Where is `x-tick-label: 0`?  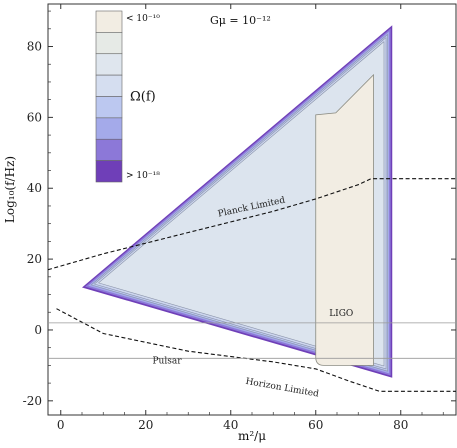 x-tick-label: 0 is located at coordinates (61, 425).